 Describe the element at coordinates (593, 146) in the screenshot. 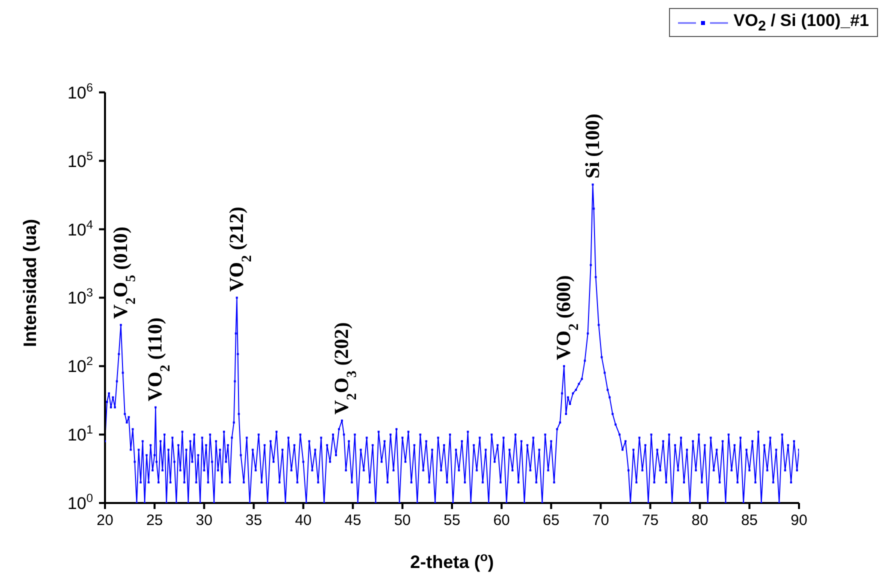

I see `annotation: Si (100)` at that location.